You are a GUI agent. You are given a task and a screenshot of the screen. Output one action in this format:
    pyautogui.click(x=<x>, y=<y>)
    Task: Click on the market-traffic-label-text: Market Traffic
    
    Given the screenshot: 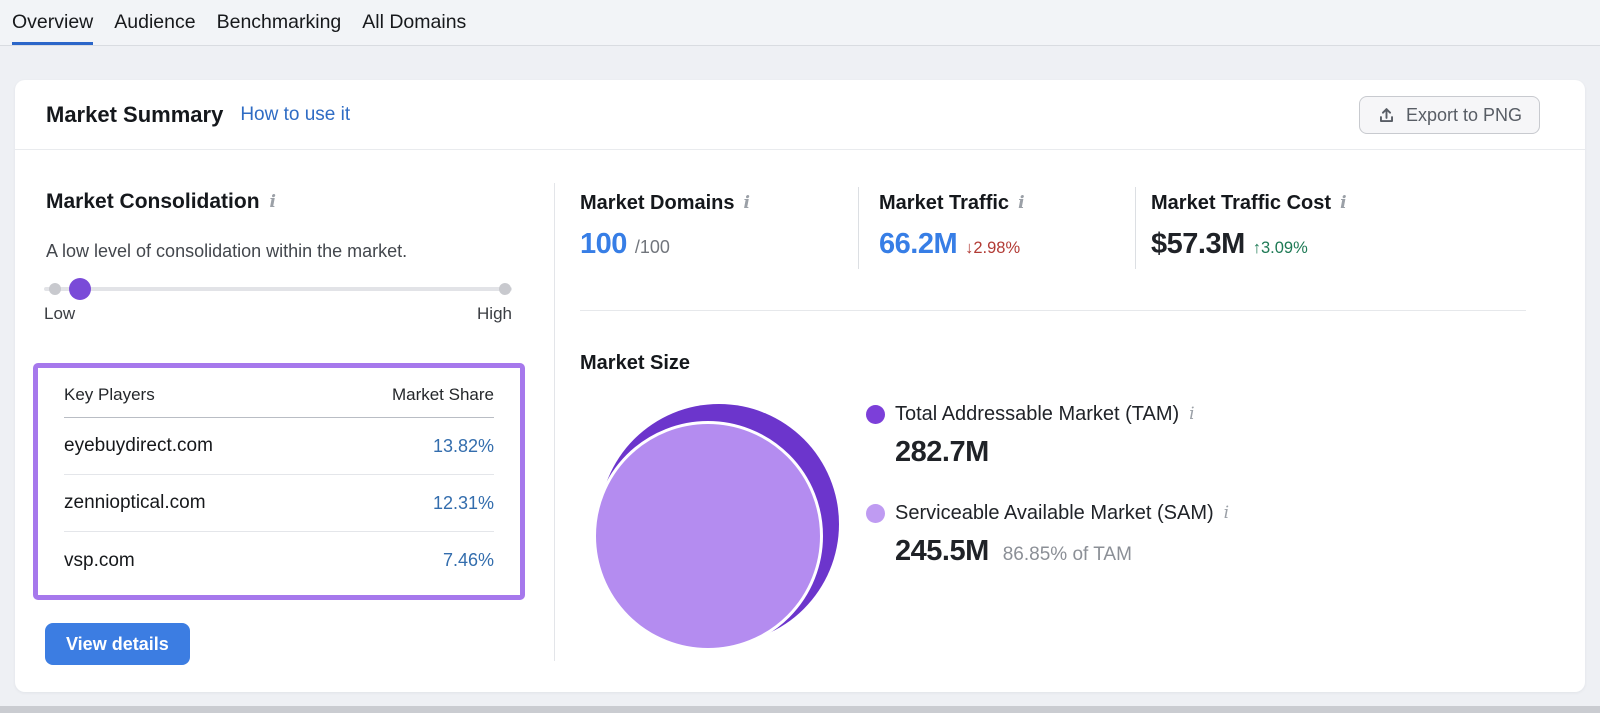 What is the action you would take?
    pyautogui.click(x=944, y=203)
    